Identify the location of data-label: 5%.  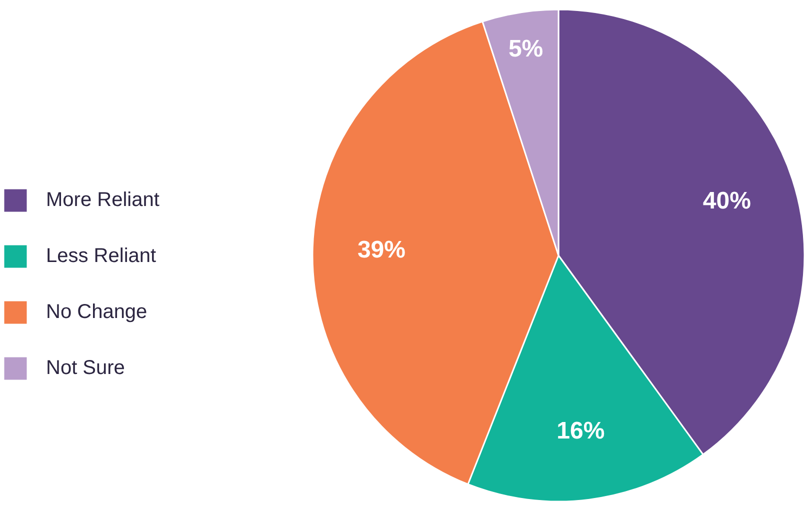
(526, 48).